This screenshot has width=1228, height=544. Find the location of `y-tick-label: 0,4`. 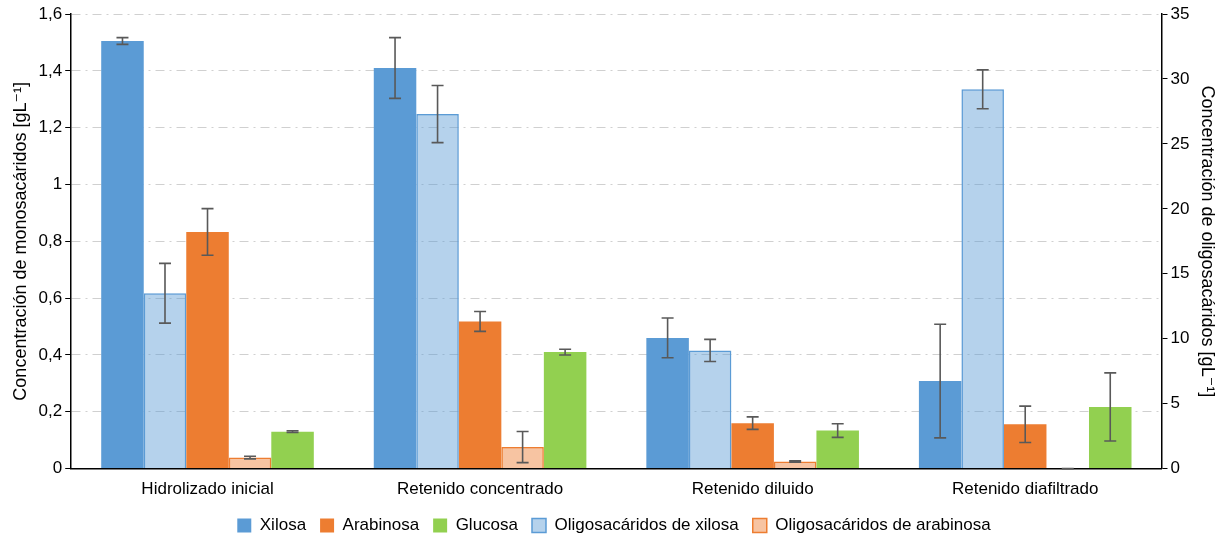

y-tick-label: 0,4 is located at coordinates (50, 354).